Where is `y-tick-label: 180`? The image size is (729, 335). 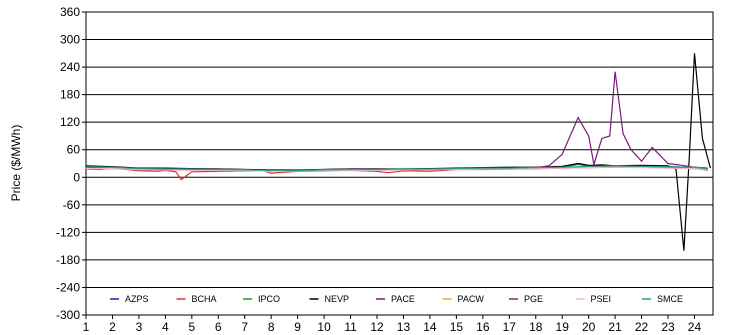 y-tick-label: 180 is located at coordinates (70, 95).